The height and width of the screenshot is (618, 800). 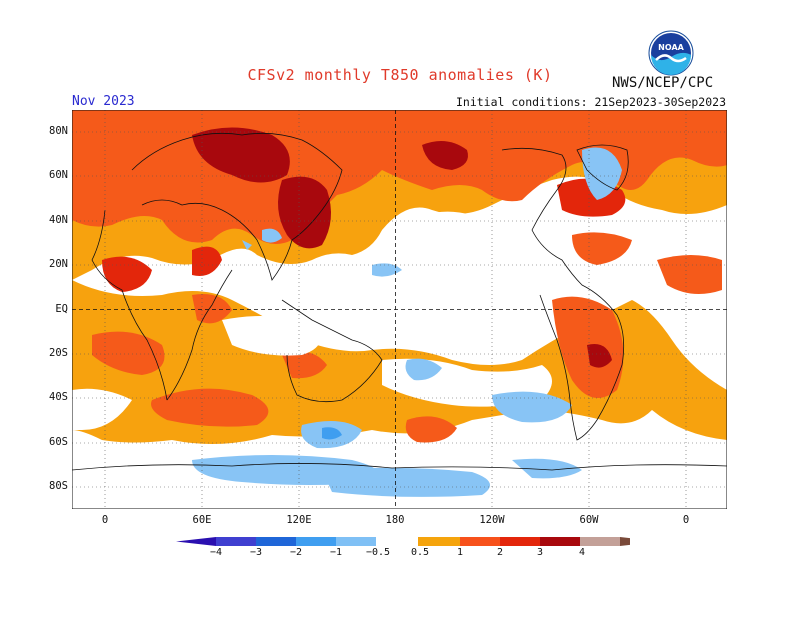 I want to click on colorbar, so click(x=403, y=541).